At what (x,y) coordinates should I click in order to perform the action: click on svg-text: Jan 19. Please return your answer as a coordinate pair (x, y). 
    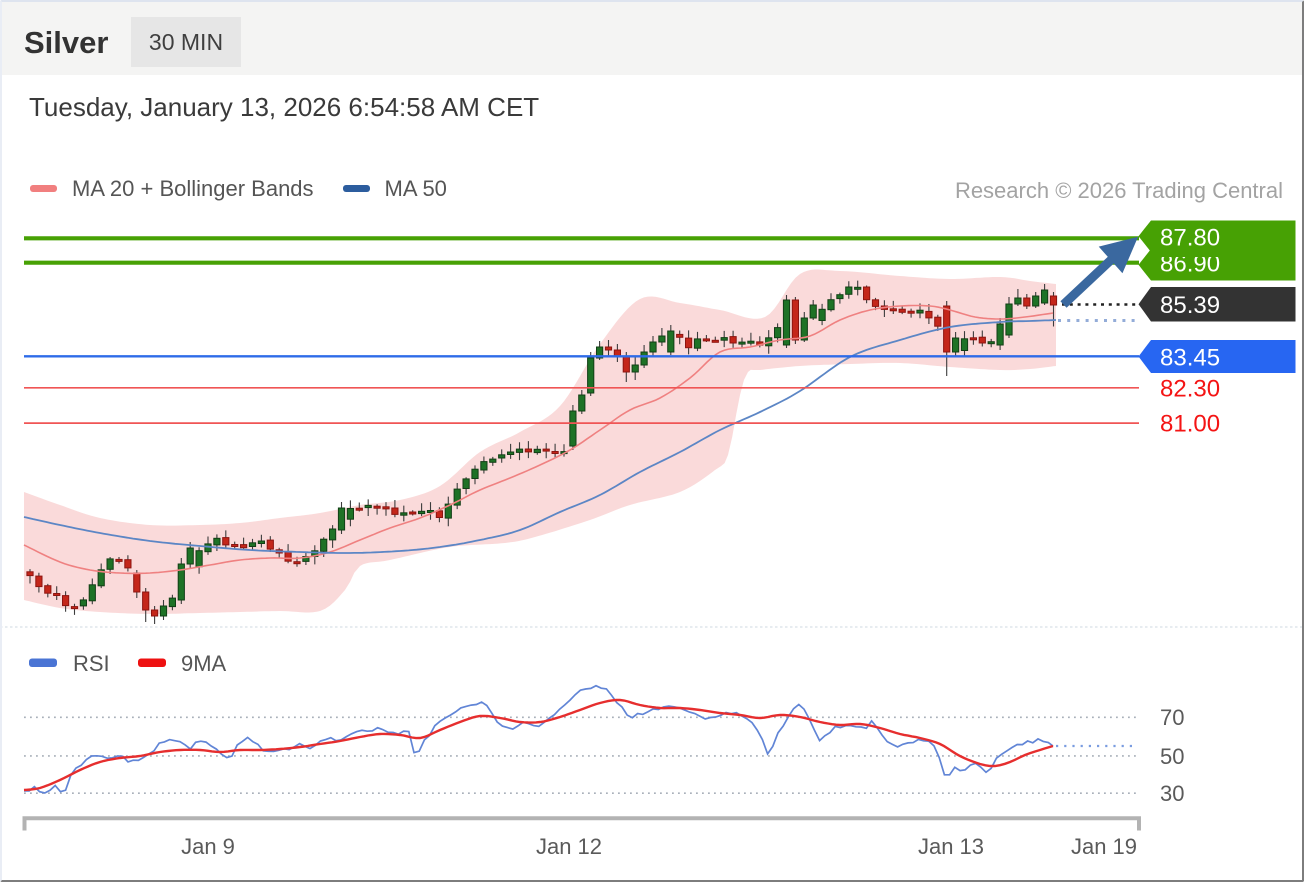
    Looking at the image, I should click on (1104, 846).